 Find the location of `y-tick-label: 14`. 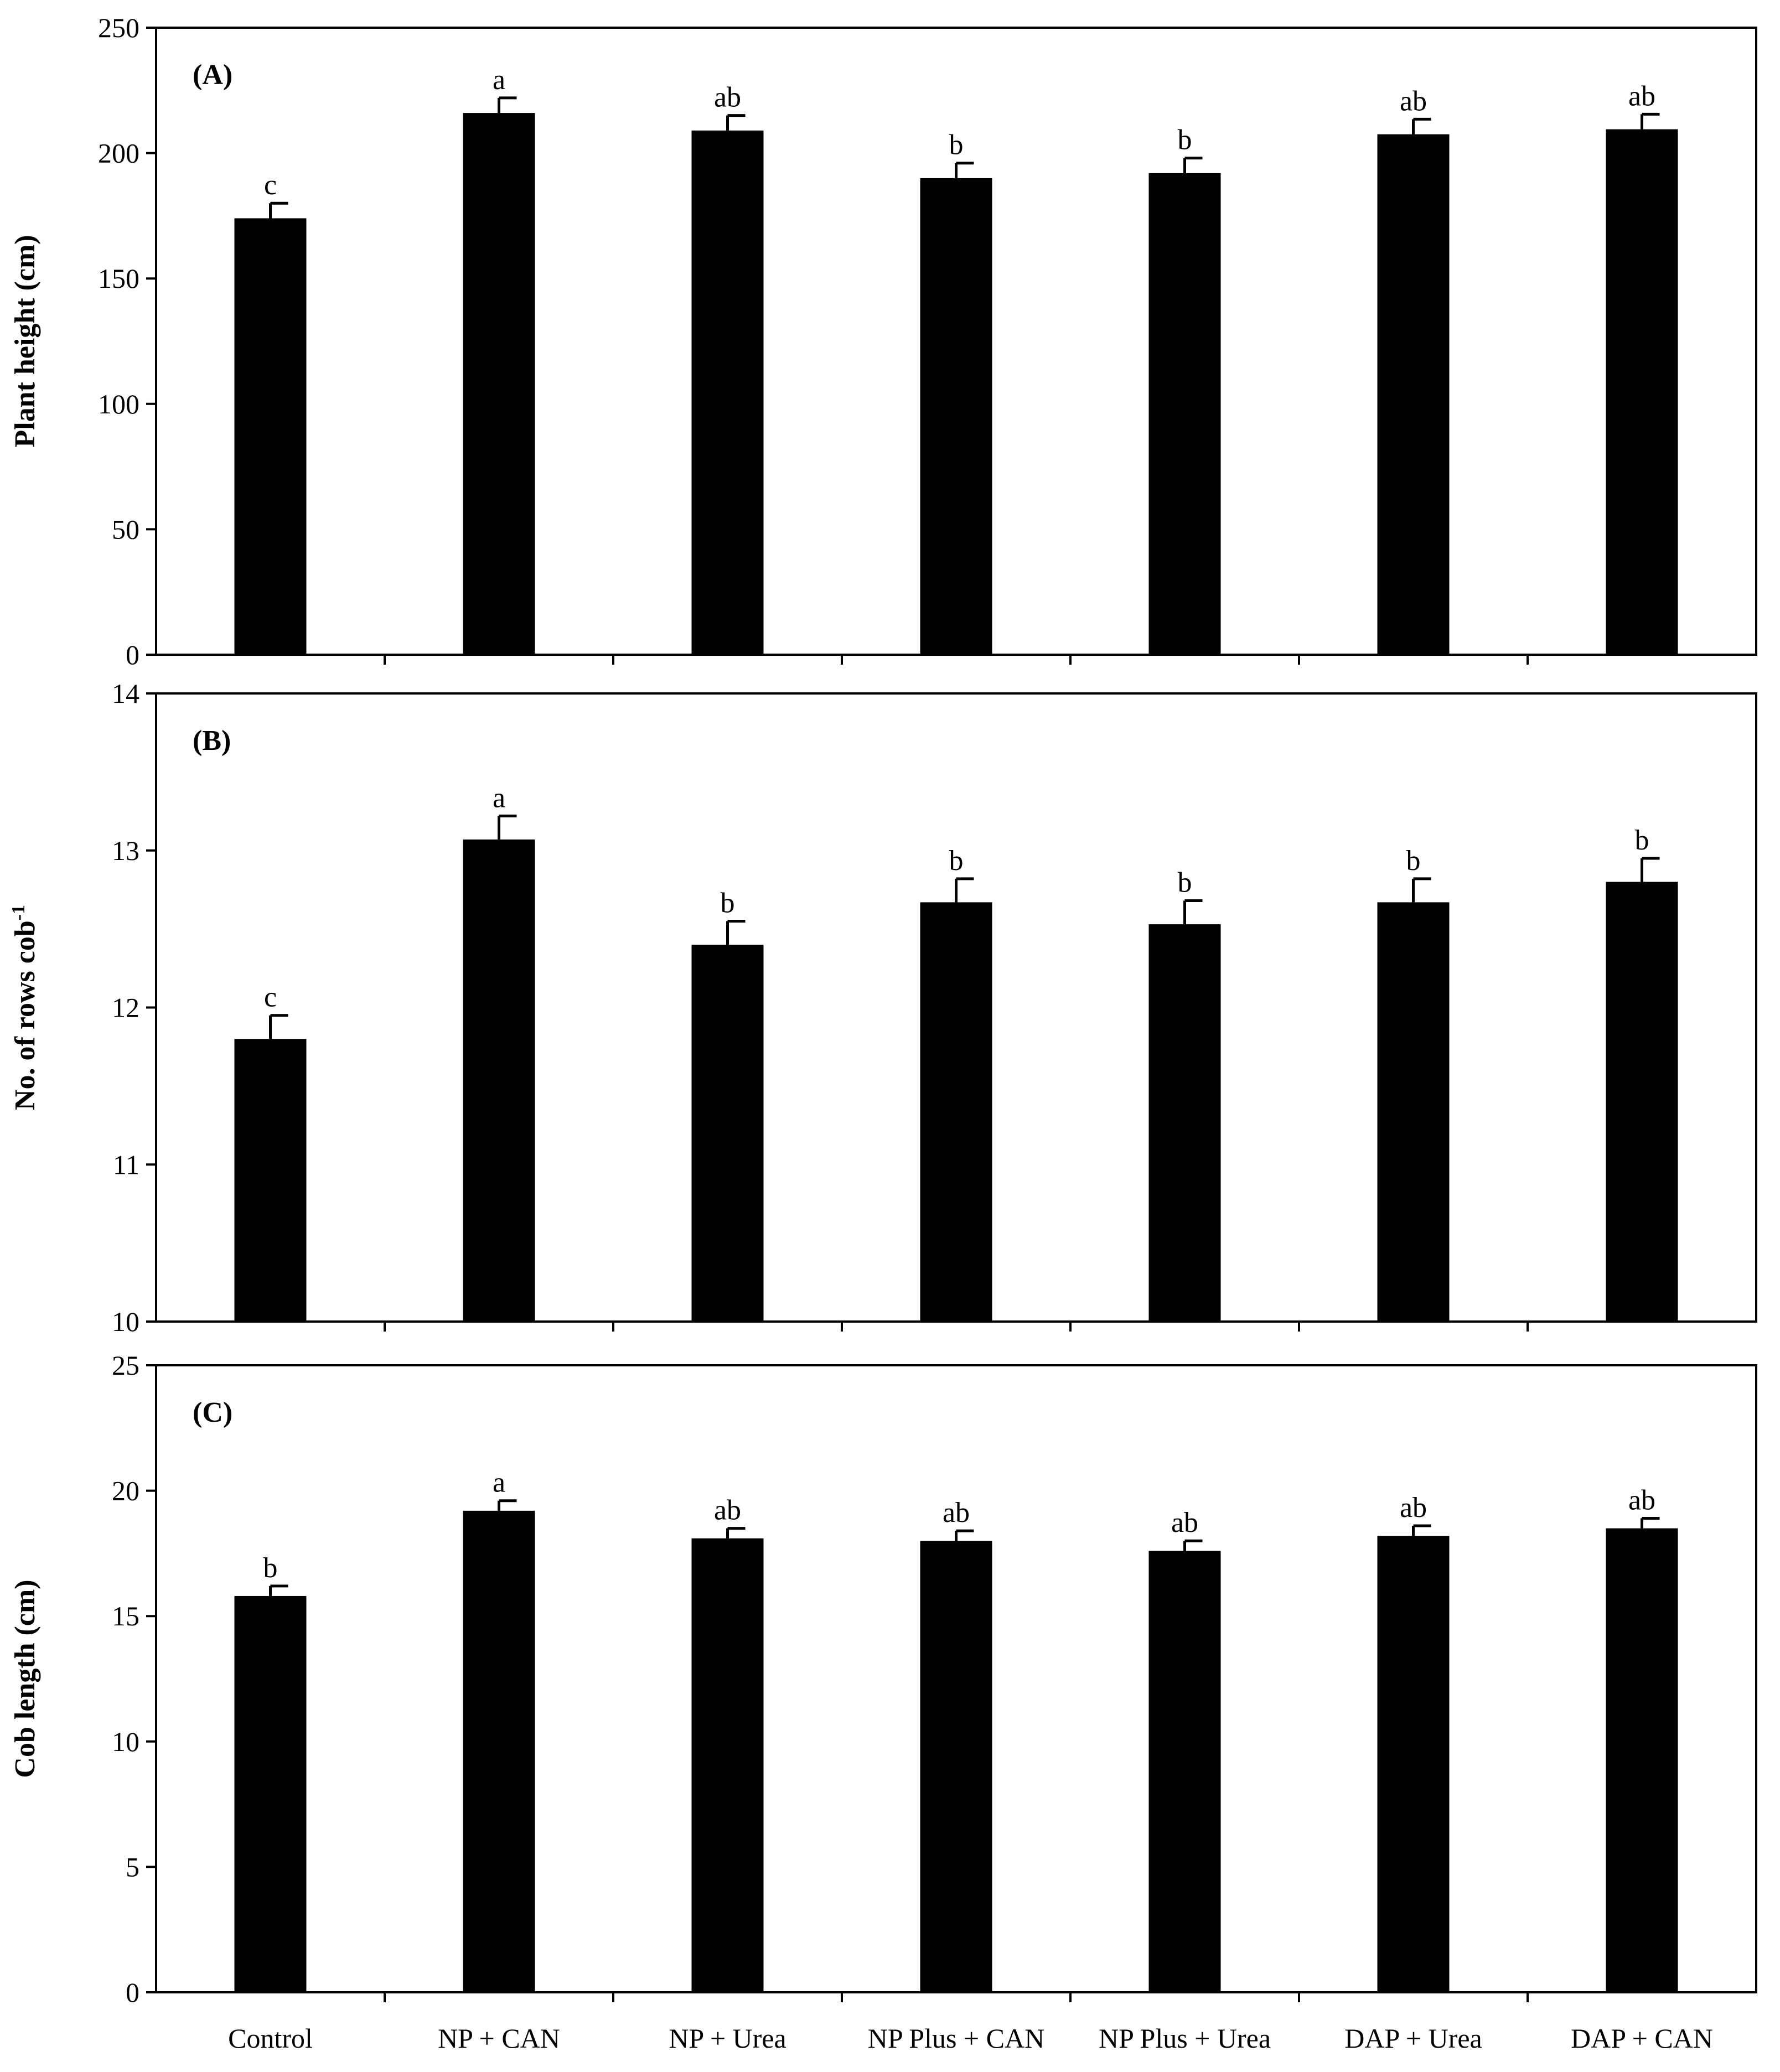

y-tick-label: 14 is located at coordinates (125, 693).